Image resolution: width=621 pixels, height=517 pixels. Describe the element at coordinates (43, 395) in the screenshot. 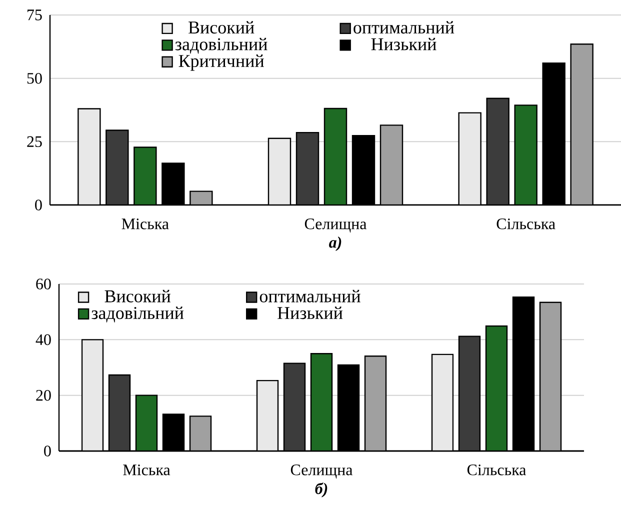

I see `y-tick-label: 20` at that location.